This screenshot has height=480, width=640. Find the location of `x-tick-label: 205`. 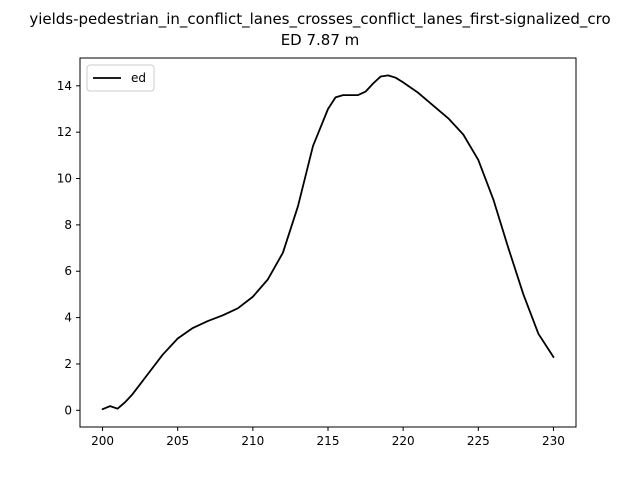

x-tick-label: 205 is located at coordinates (177, 441).